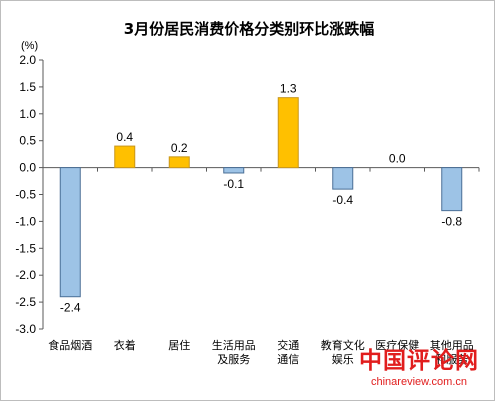 This screenshot has width=495, height=401. I want to click on x-tick-label: 交通, so click(288, 345).